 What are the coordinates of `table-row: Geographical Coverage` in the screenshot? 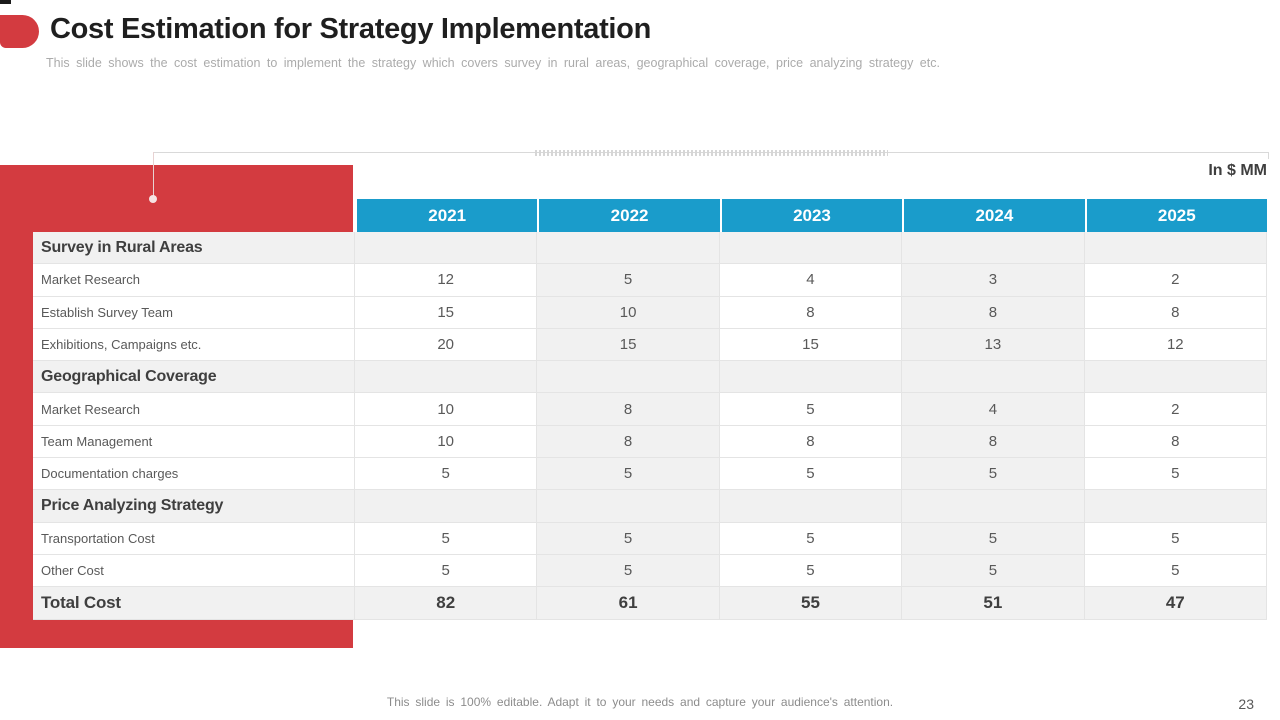 It's located at (650, 377).